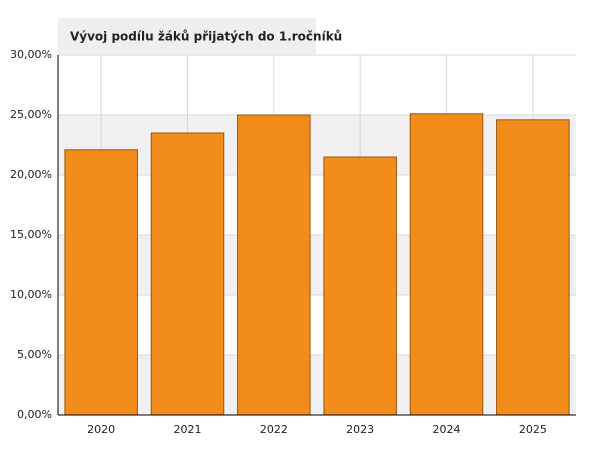 Image resolution: width=600 pixels, height=450 pixels. Describe the element at coordinates (274, 429) in the screenshot. I see `x-tick-label: 2022` at that location.